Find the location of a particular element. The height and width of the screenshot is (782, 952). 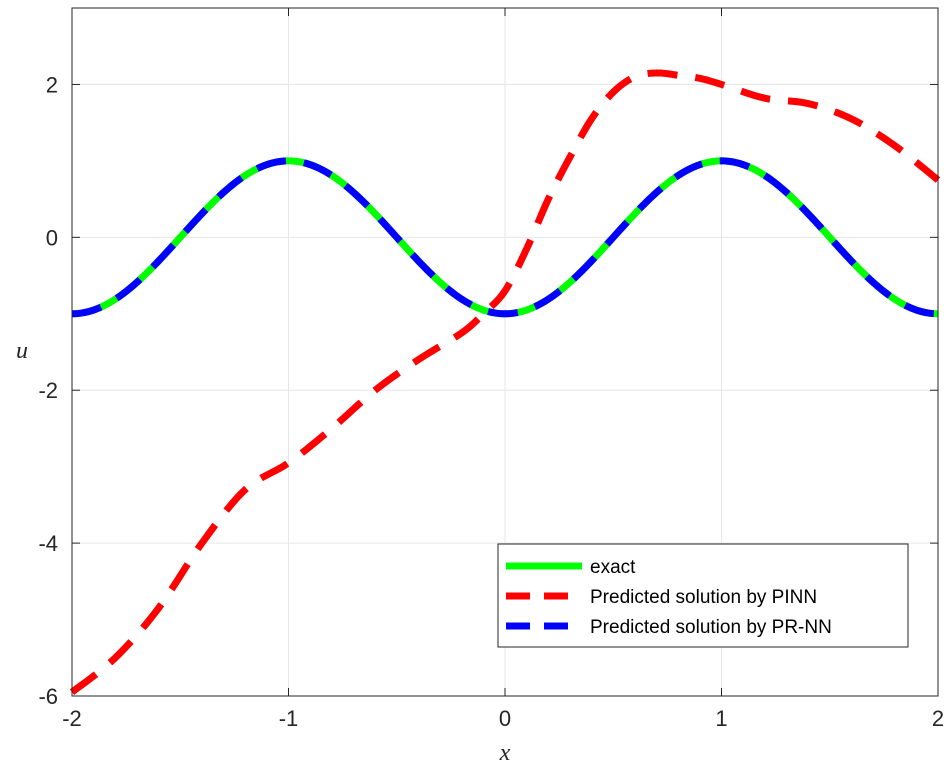

y-axis-label: u is located at coordinates (22, 351).